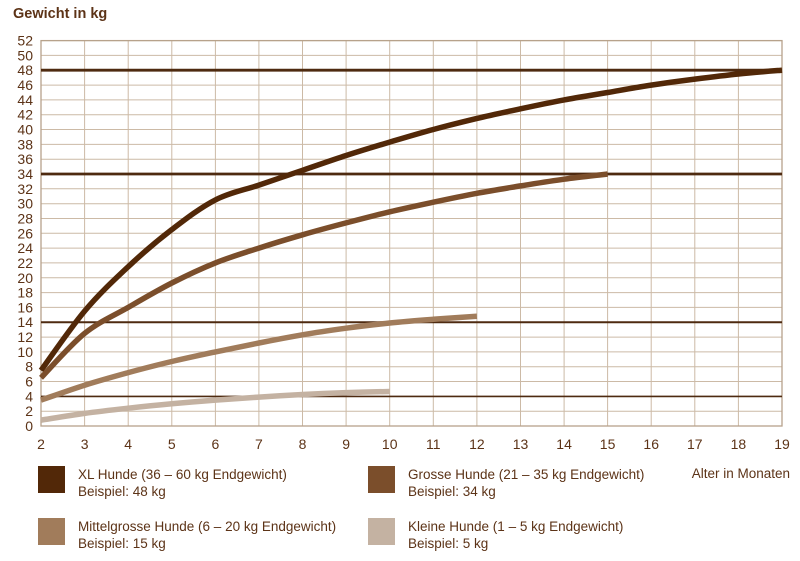 This screenshot has height=561, width=800. I want to click on x-tick-label: 14, so click(564, 444).